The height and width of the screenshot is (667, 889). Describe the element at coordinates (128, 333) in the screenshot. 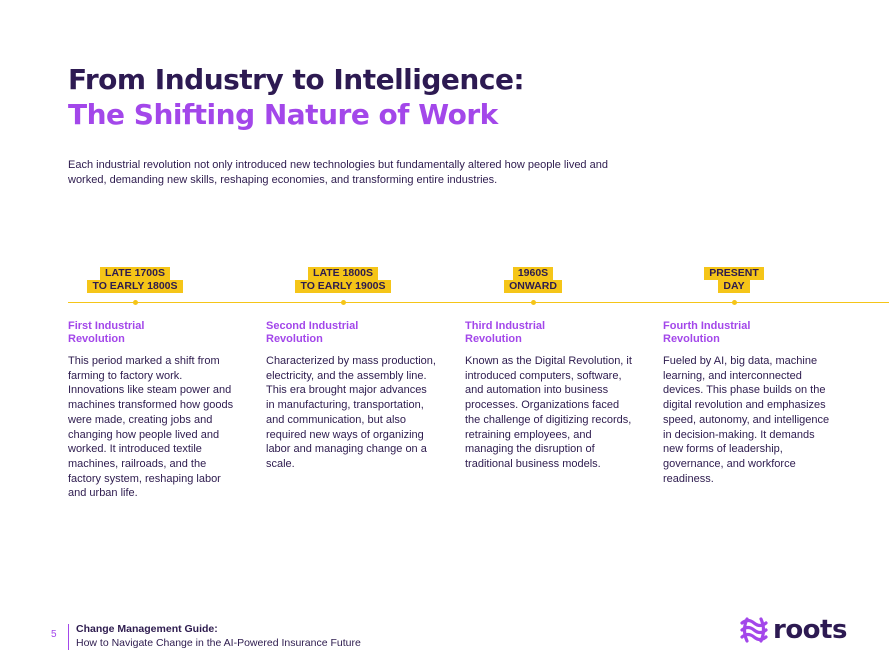

I see `revolution-heading: First Industrial Revolution` at that location.